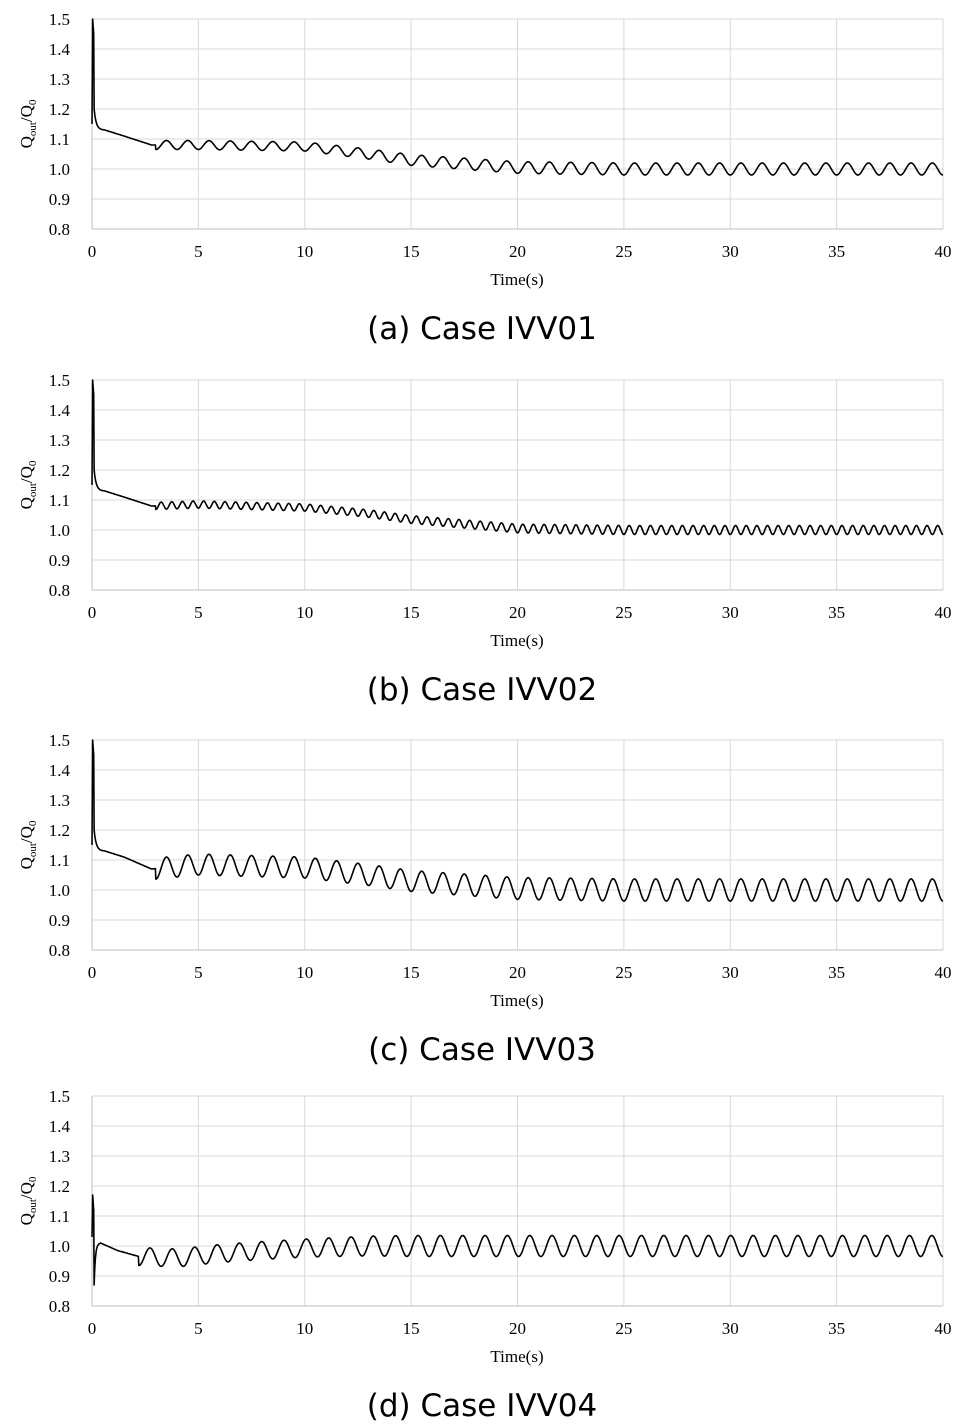 This screenshot has width=970, height=1427. What do you see at coordinates (482, 1050) in the screenshot?
I see `panel-caption: (c) Case IVV03` at bounding box center [482, 1050].